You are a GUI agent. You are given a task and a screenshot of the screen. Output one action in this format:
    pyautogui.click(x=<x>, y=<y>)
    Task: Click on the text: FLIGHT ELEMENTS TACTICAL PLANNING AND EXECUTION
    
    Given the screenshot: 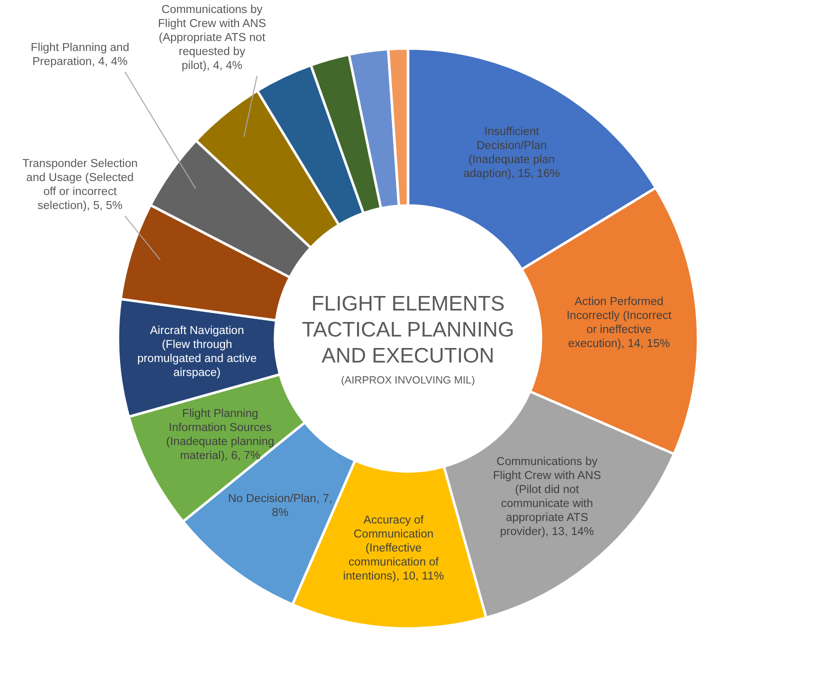 What is the action you would take?
    pyautogui.click(x=408, y=330)
    